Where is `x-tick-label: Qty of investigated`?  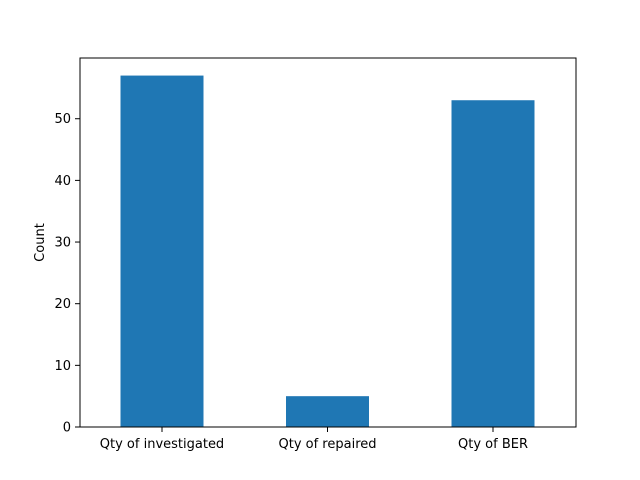 x-tick-label: Qty of investigated is located at coordinates (162, 444).